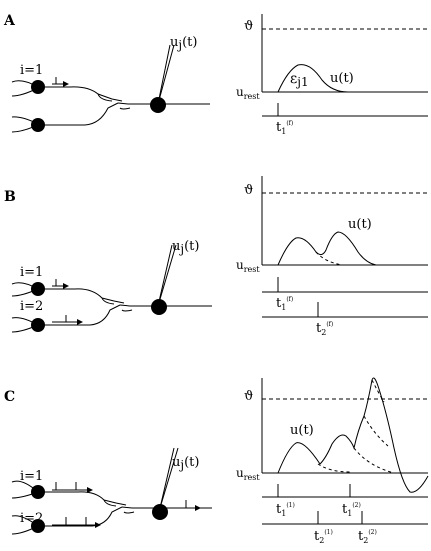 The image size is (431, 551). I want to click on spike-time-label-2: t2(f), so click(325, 329).